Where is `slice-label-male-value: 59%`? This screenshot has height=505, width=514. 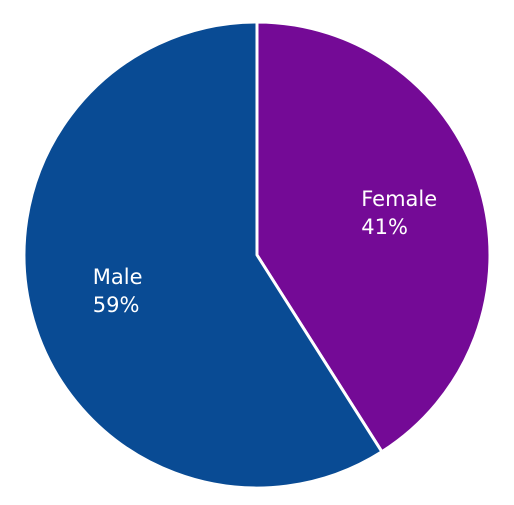 slice-label-male-value: 59% is located at coordinates (116, 305).